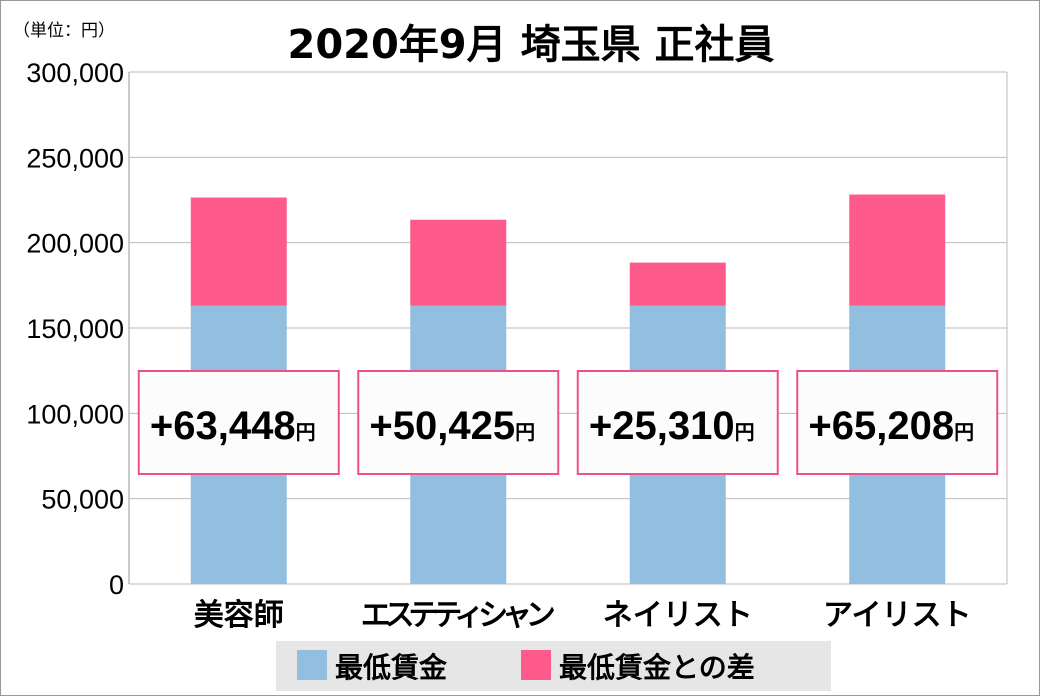  Describe the element at coordinates (233, 426) in the screenshot. I see `data-label: +63,448円` at that location.